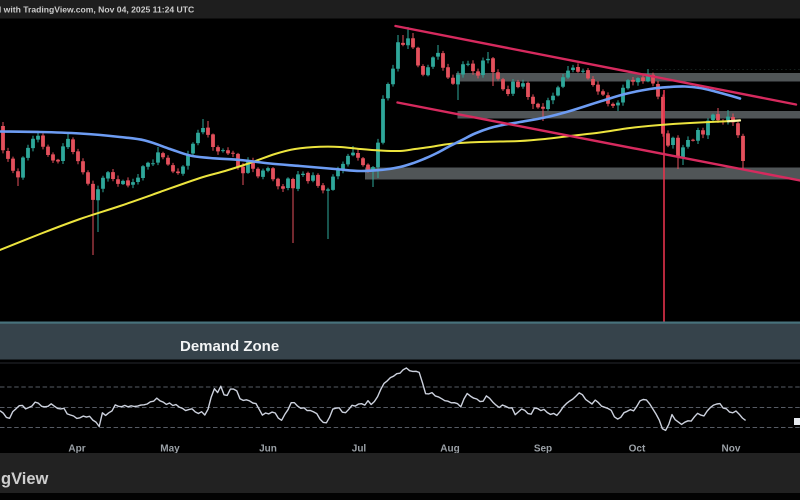 This screenshot has height=500, width=800. Describe the element at coordinates (76, 449) in the screenshot. I see `svg-text: Apr` at that location.